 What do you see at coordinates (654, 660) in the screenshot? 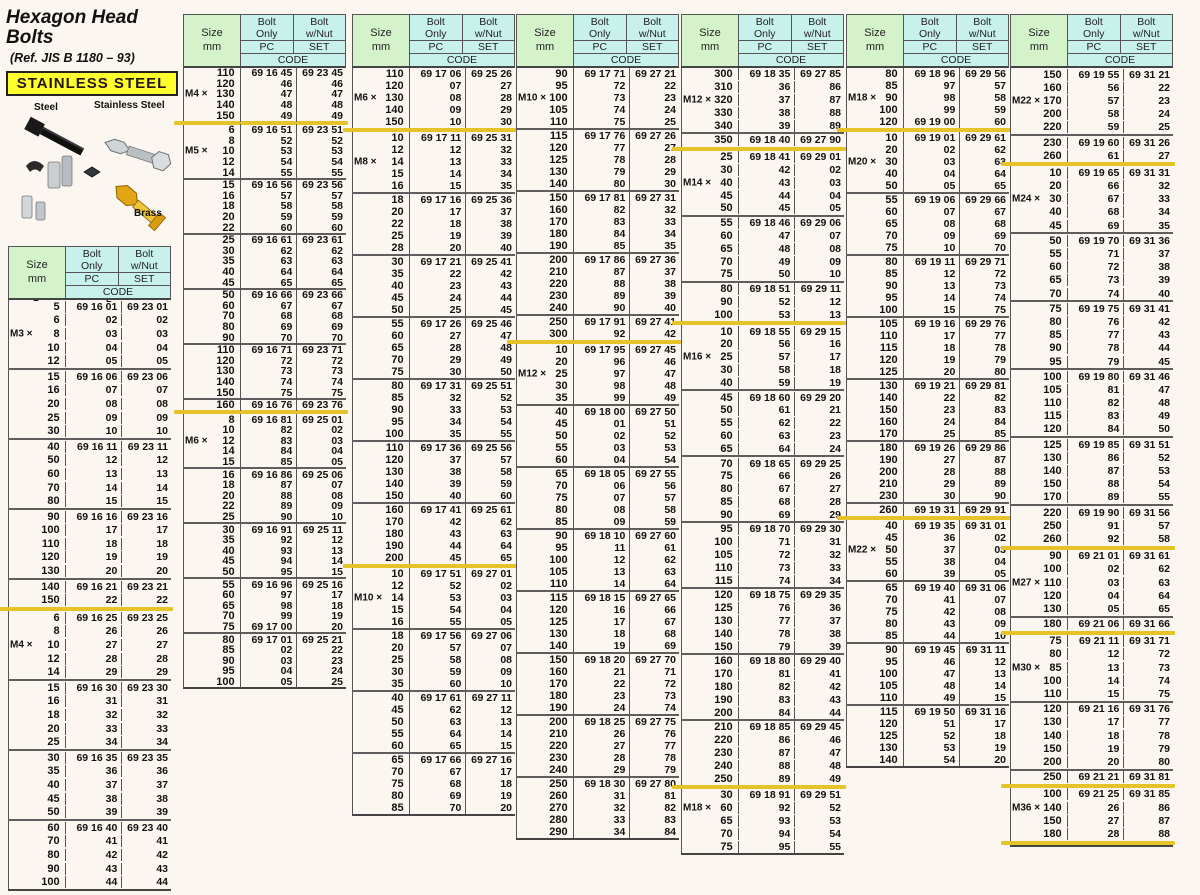
I see `bolt-wnut-code-cell: 69 27 70` at bounding box center [654, 660].